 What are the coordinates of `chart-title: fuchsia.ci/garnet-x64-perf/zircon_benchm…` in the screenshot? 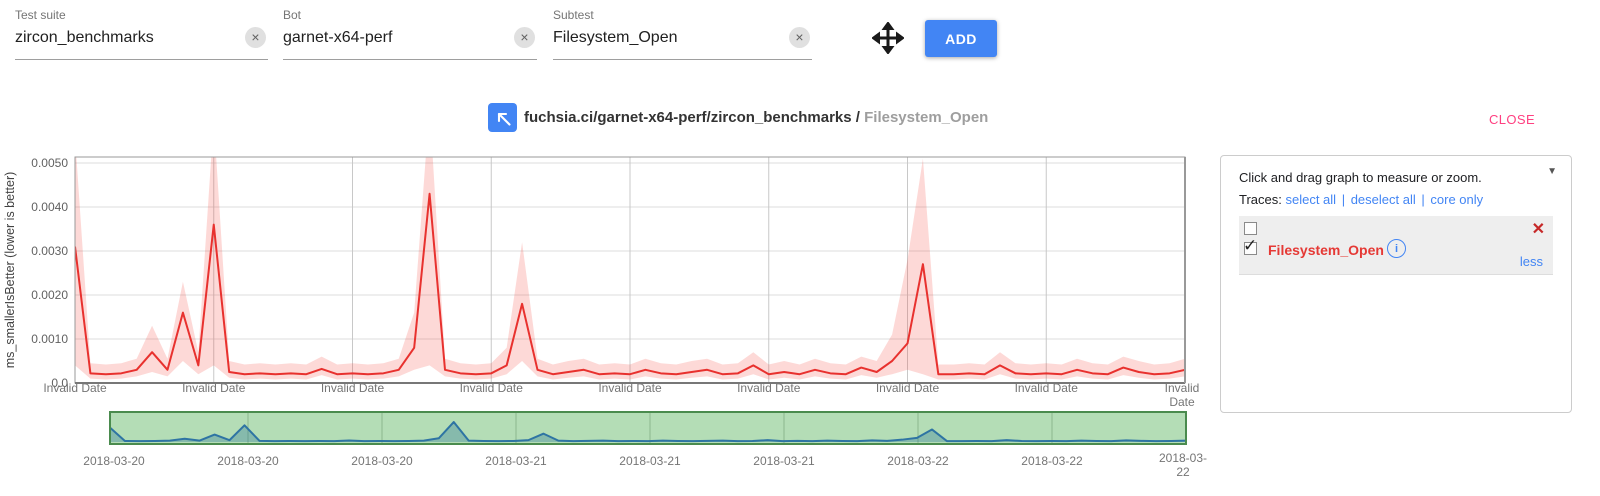 It's located at (756, 117).